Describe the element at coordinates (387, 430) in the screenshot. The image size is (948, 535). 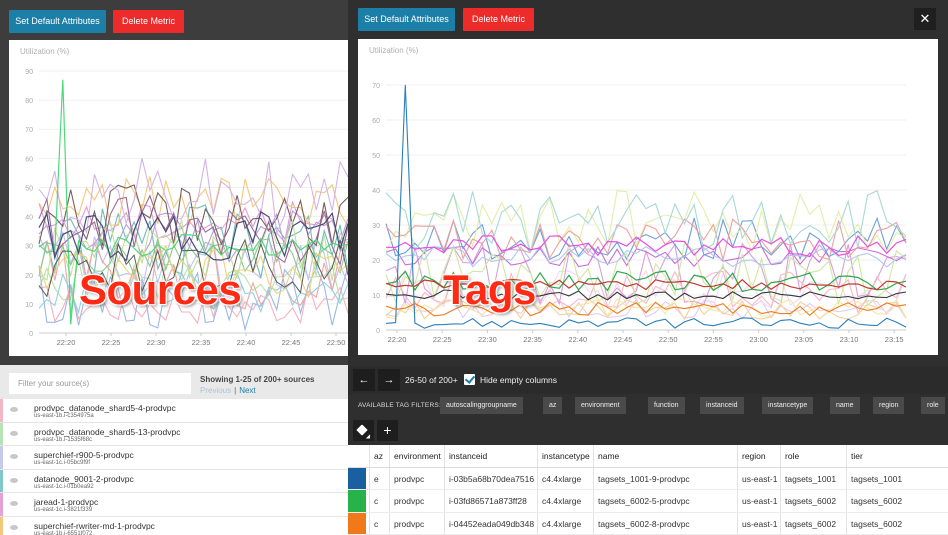
I see `add-tag-button: +` at that location.